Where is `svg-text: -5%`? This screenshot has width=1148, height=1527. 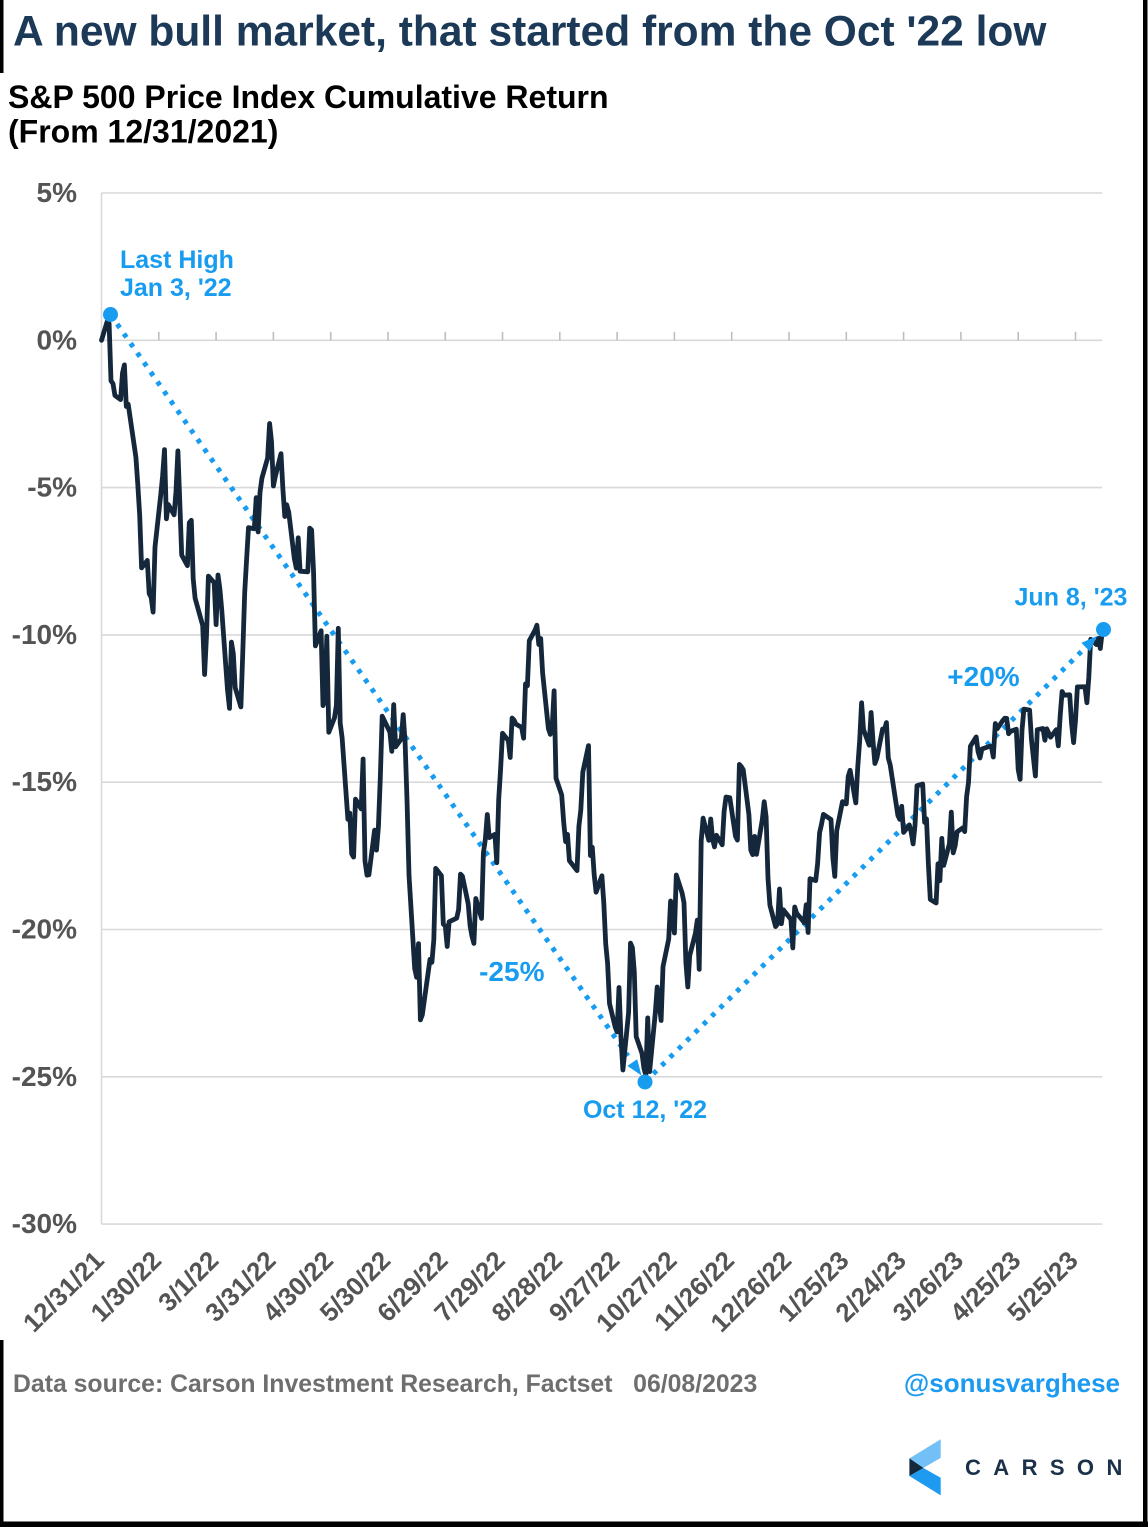 svg-text: -5% is located at coordinates (52, 487).